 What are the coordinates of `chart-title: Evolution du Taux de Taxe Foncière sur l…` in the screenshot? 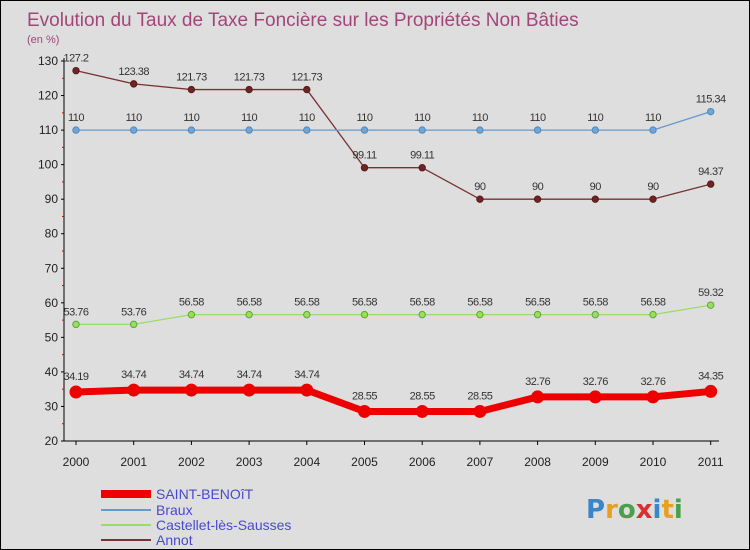 It's located at (303, 20).